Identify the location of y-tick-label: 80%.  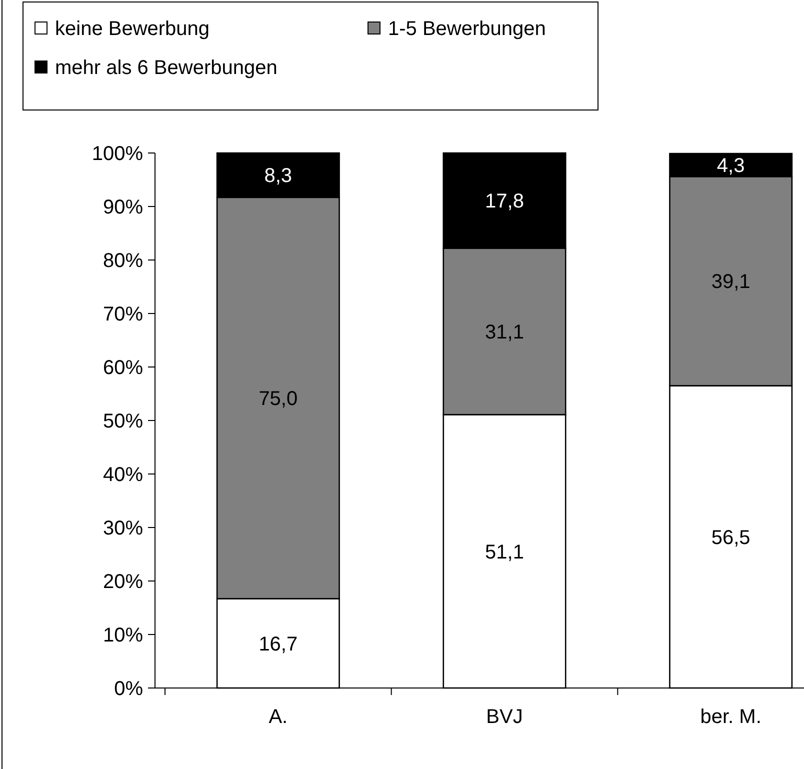
(123, 261).